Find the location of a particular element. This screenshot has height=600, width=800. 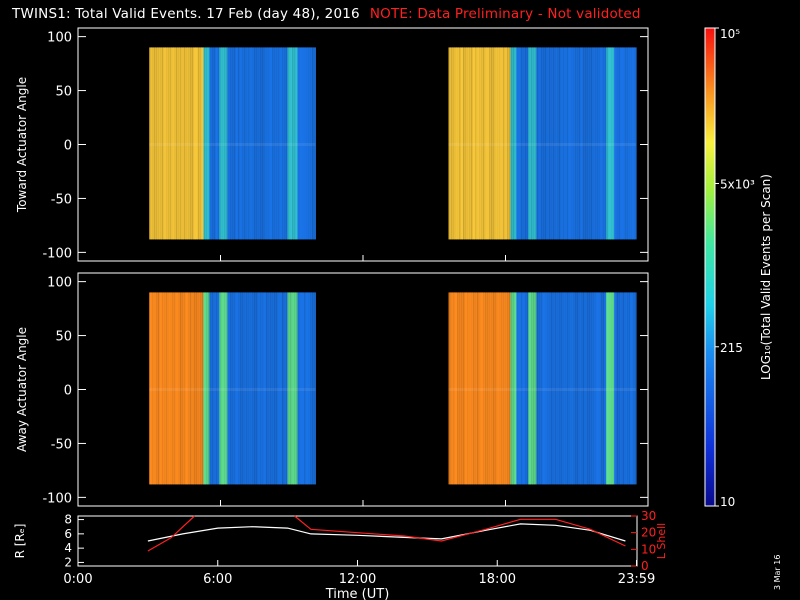

orbit-ytick-right-label: 0 is located at coordinates (645, 566).